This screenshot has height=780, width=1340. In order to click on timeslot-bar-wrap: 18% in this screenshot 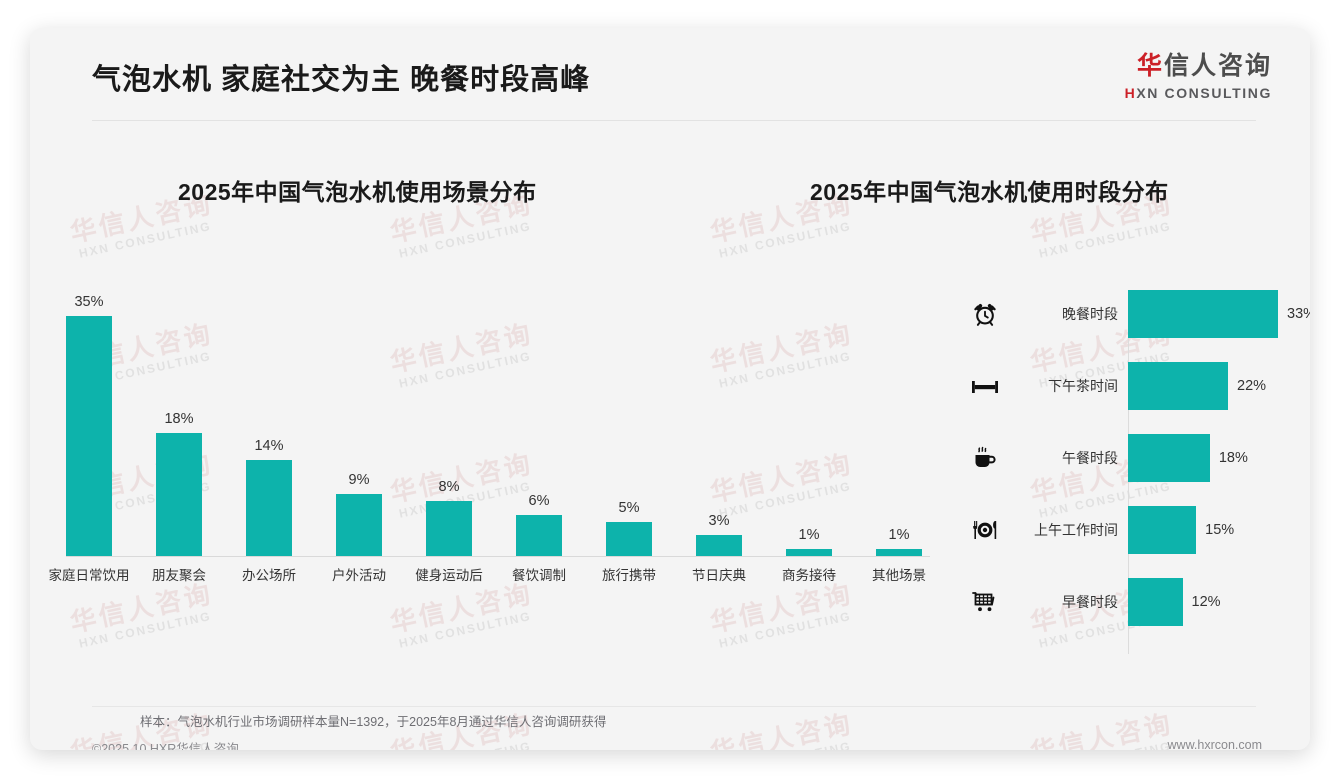, I will do `click(1206, 458)`.